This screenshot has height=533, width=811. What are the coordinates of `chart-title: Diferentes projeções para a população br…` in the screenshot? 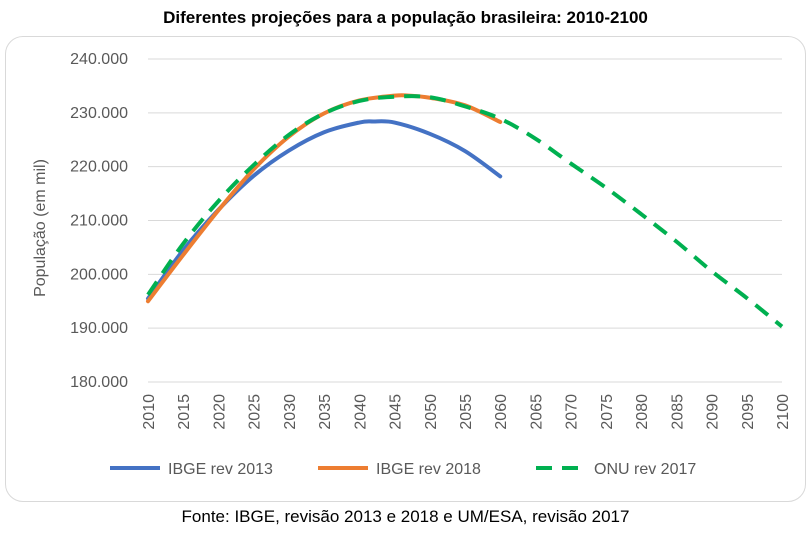 It's located at (405, 17).